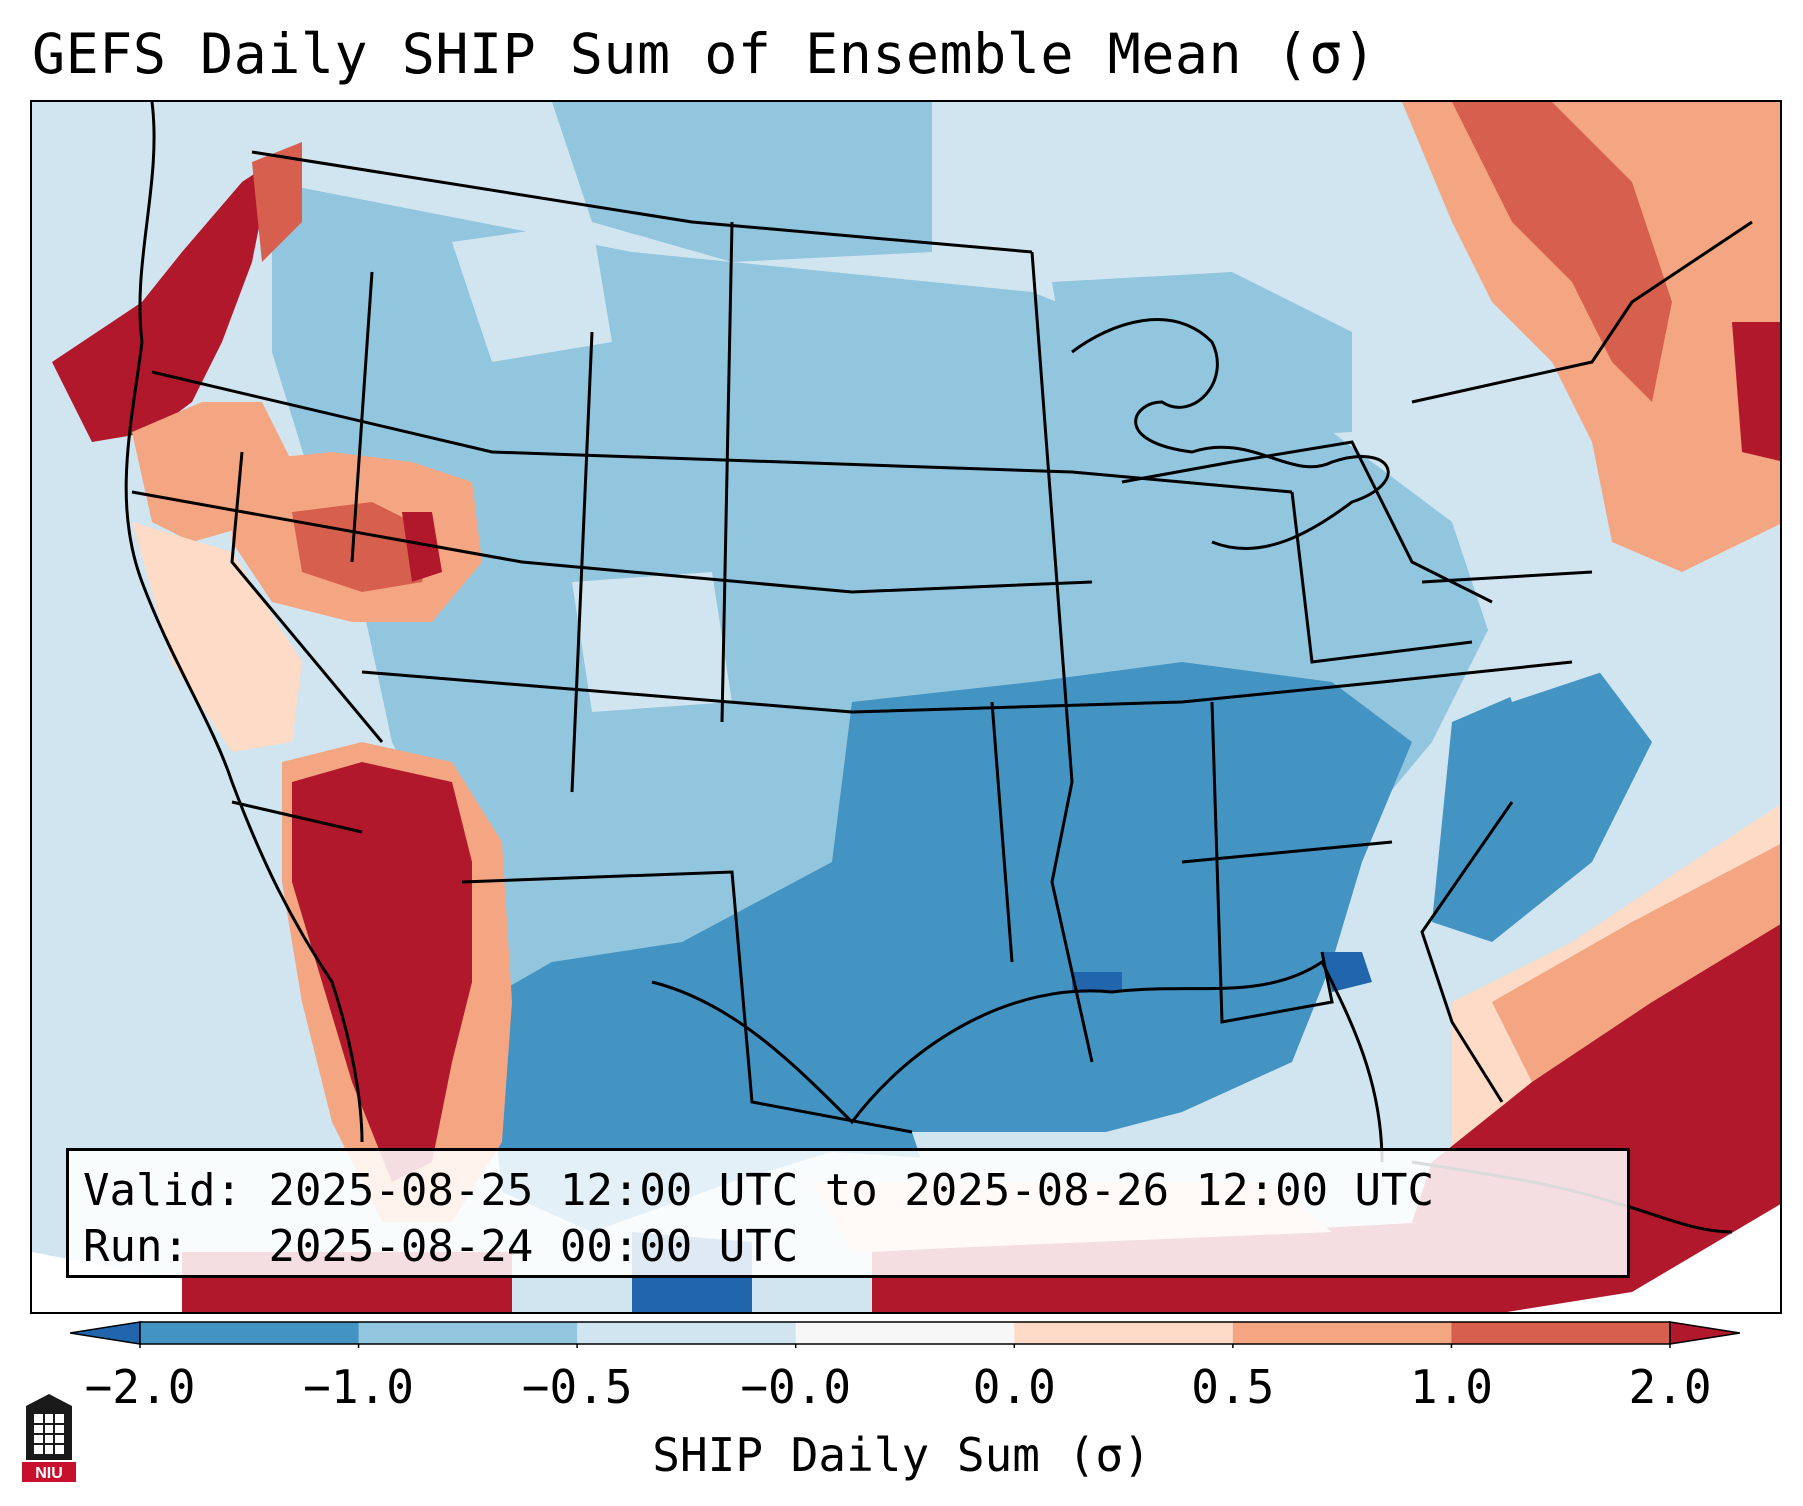 The height and width of the screenshot is (1506, 1803). What do you see at coordinates (140, 1387) in the screenshot?
I see `colorbar-tick-label: −2.0` at bounding box center [140, 1387].